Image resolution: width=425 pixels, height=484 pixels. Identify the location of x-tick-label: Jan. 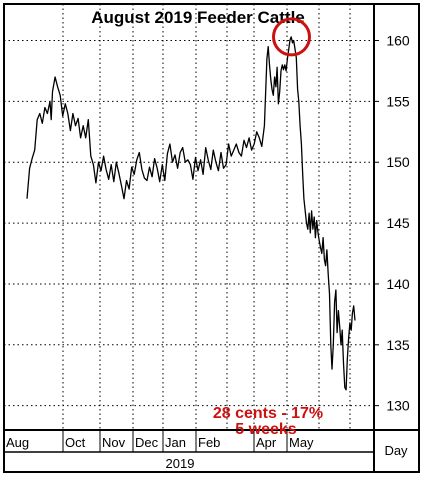
(175, 442).